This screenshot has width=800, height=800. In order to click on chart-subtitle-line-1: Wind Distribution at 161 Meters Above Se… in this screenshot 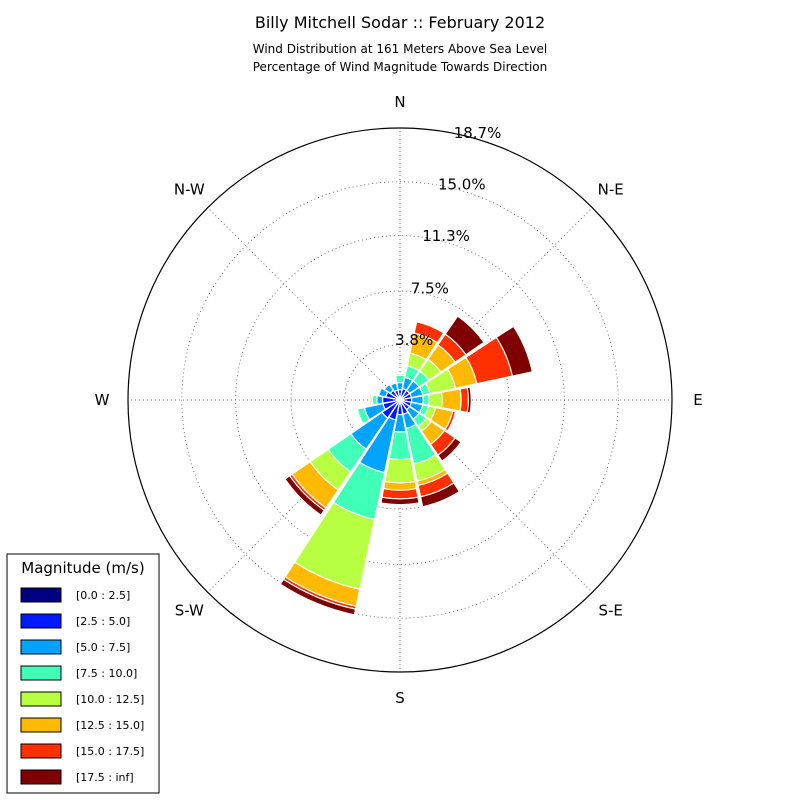, I will do `click(400, 49)`.